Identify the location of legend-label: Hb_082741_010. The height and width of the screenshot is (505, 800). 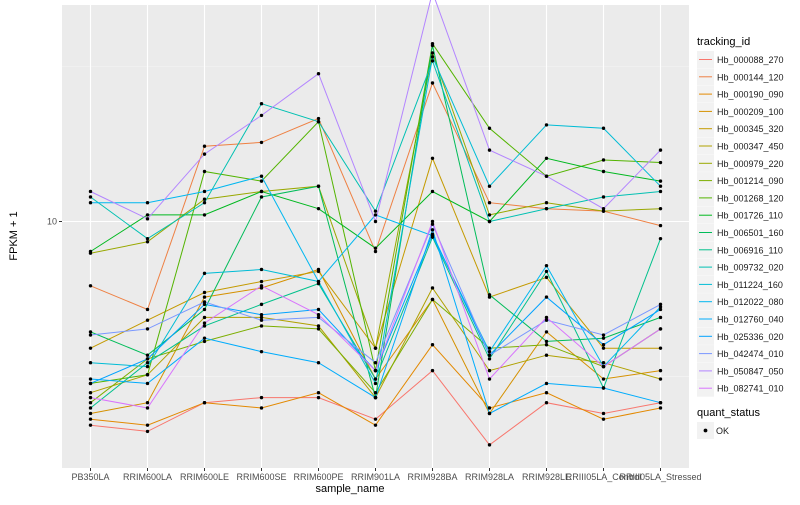
(750, 389).